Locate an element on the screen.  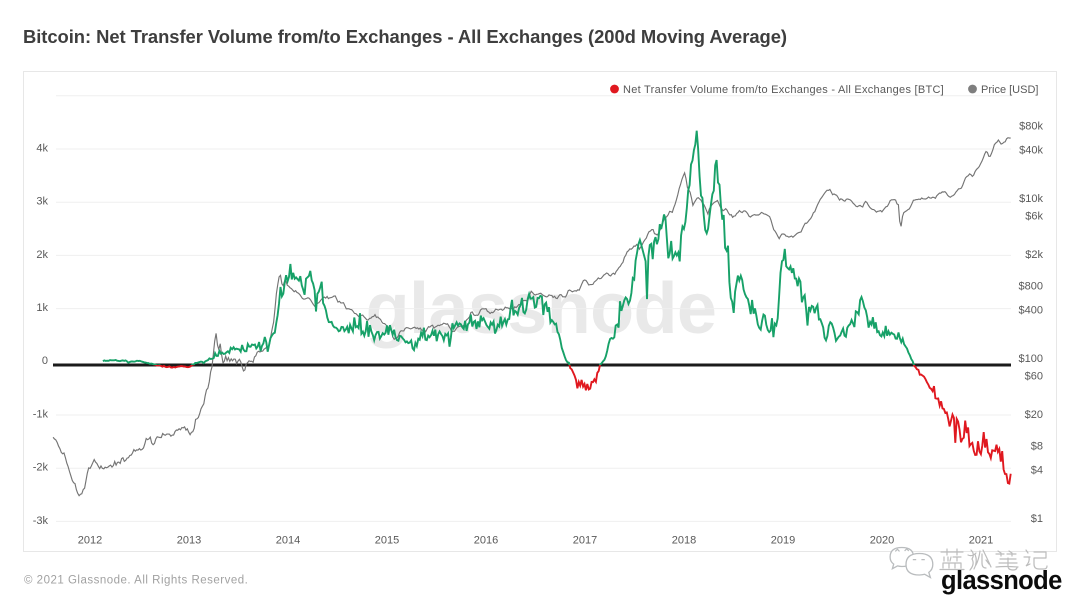
svg-text: 2k is located at coordinates (42, 255).